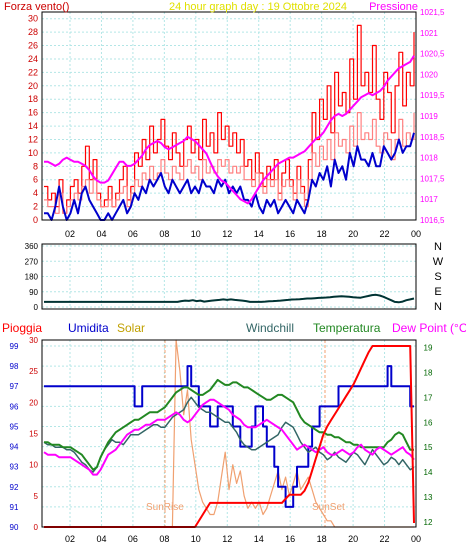 The width and height of the screenshot is (466, 555). Describe the element at coordinates (33, 46) in the screenshot. I see `wind-ytick-26: 26` at that location.